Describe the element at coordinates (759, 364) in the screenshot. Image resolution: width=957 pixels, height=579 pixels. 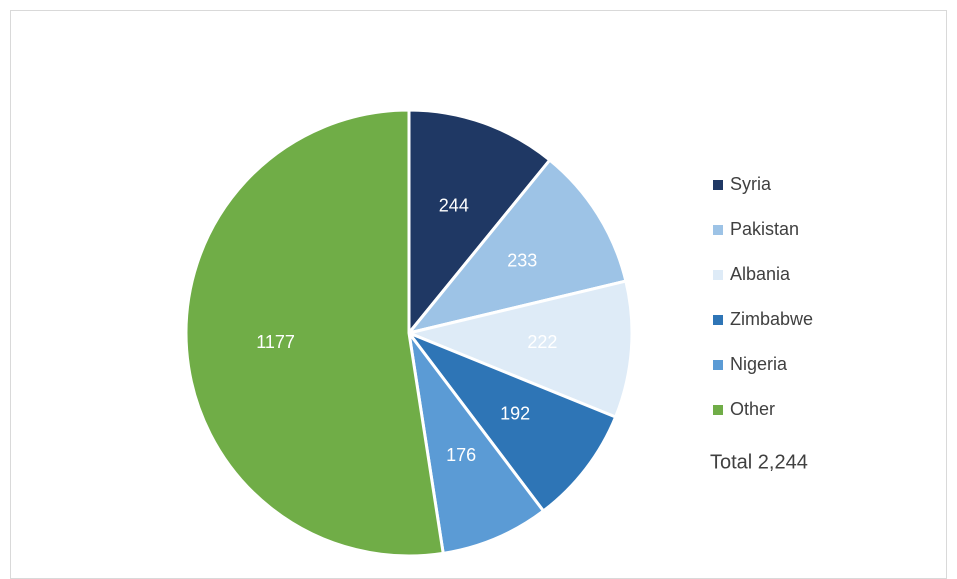
I see `legend-label: Nigeria` at that location.